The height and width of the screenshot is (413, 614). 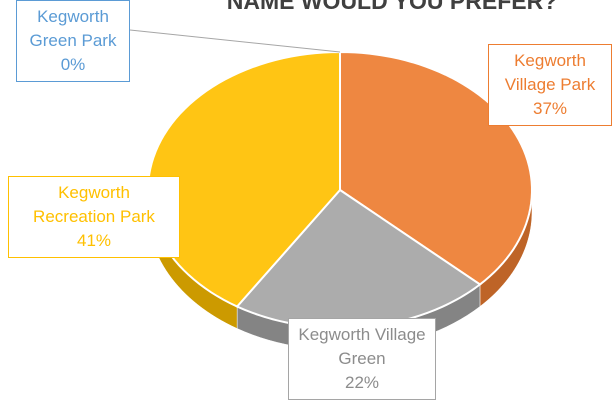 What do you see at coordinates (362, 382) in the screenshot?
I see `label-value: 22%` at bounding box center [362, 382].